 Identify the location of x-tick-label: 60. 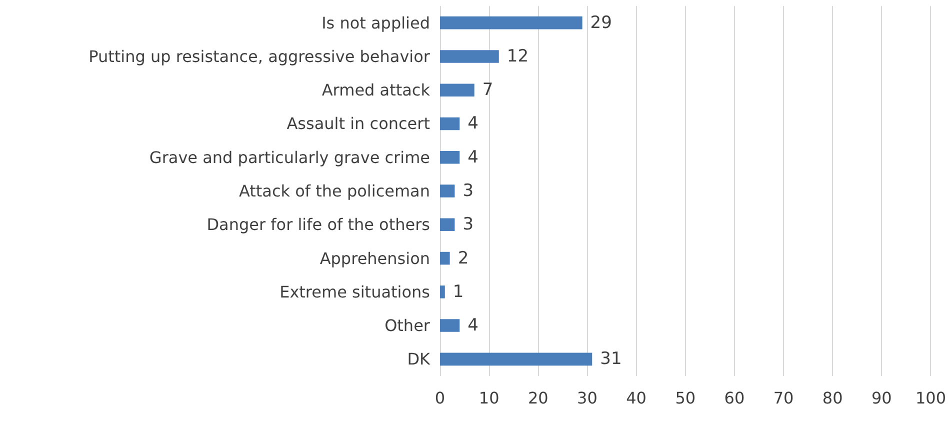
(734, 398).